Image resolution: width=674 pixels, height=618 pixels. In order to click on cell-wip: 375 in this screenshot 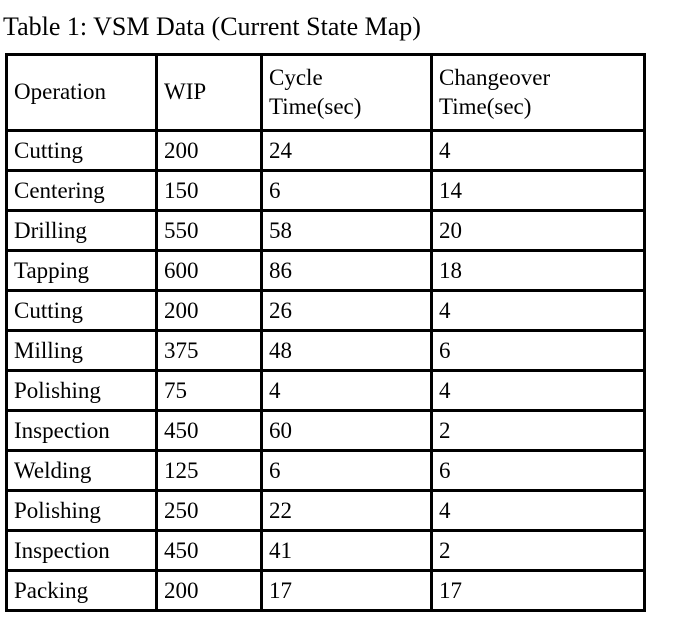, I will do `click(209, 350)`.